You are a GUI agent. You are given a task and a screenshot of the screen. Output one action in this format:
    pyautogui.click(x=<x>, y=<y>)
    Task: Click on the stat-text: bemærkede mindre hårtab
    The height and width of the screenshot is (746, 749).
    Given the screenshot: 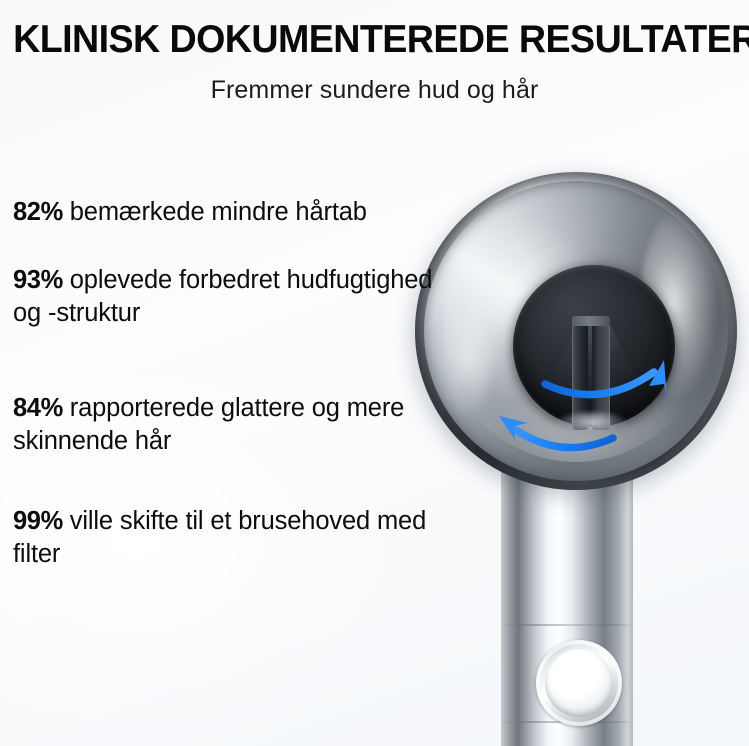 What is the action you would take?
    pyautogui.click(x=214, y=212)
    